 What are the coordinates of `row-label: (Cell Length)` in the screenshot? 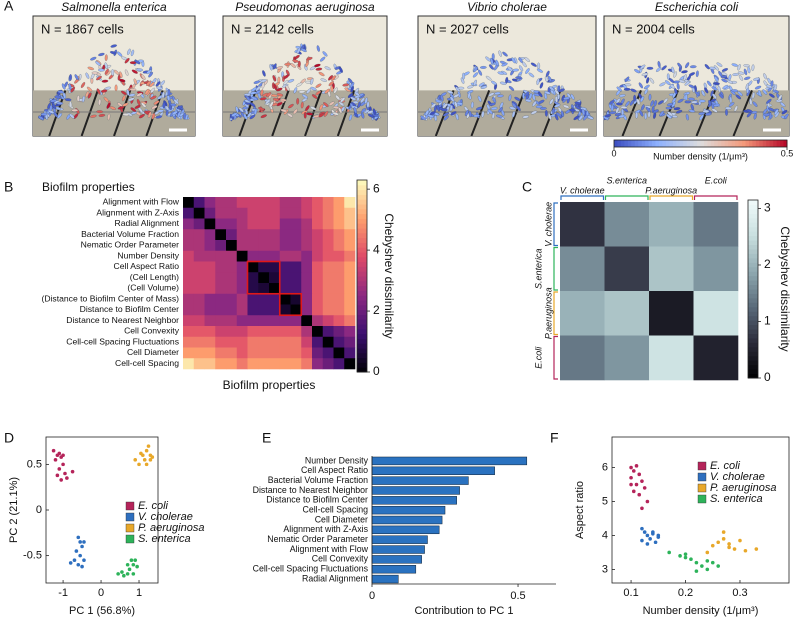 It's located at (154, 277).